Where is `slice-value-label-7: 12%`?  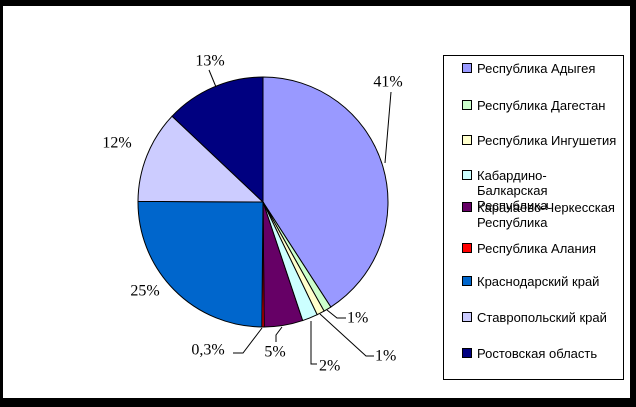
slice-value-label-7: 12% is located at coordinates (116, 143).